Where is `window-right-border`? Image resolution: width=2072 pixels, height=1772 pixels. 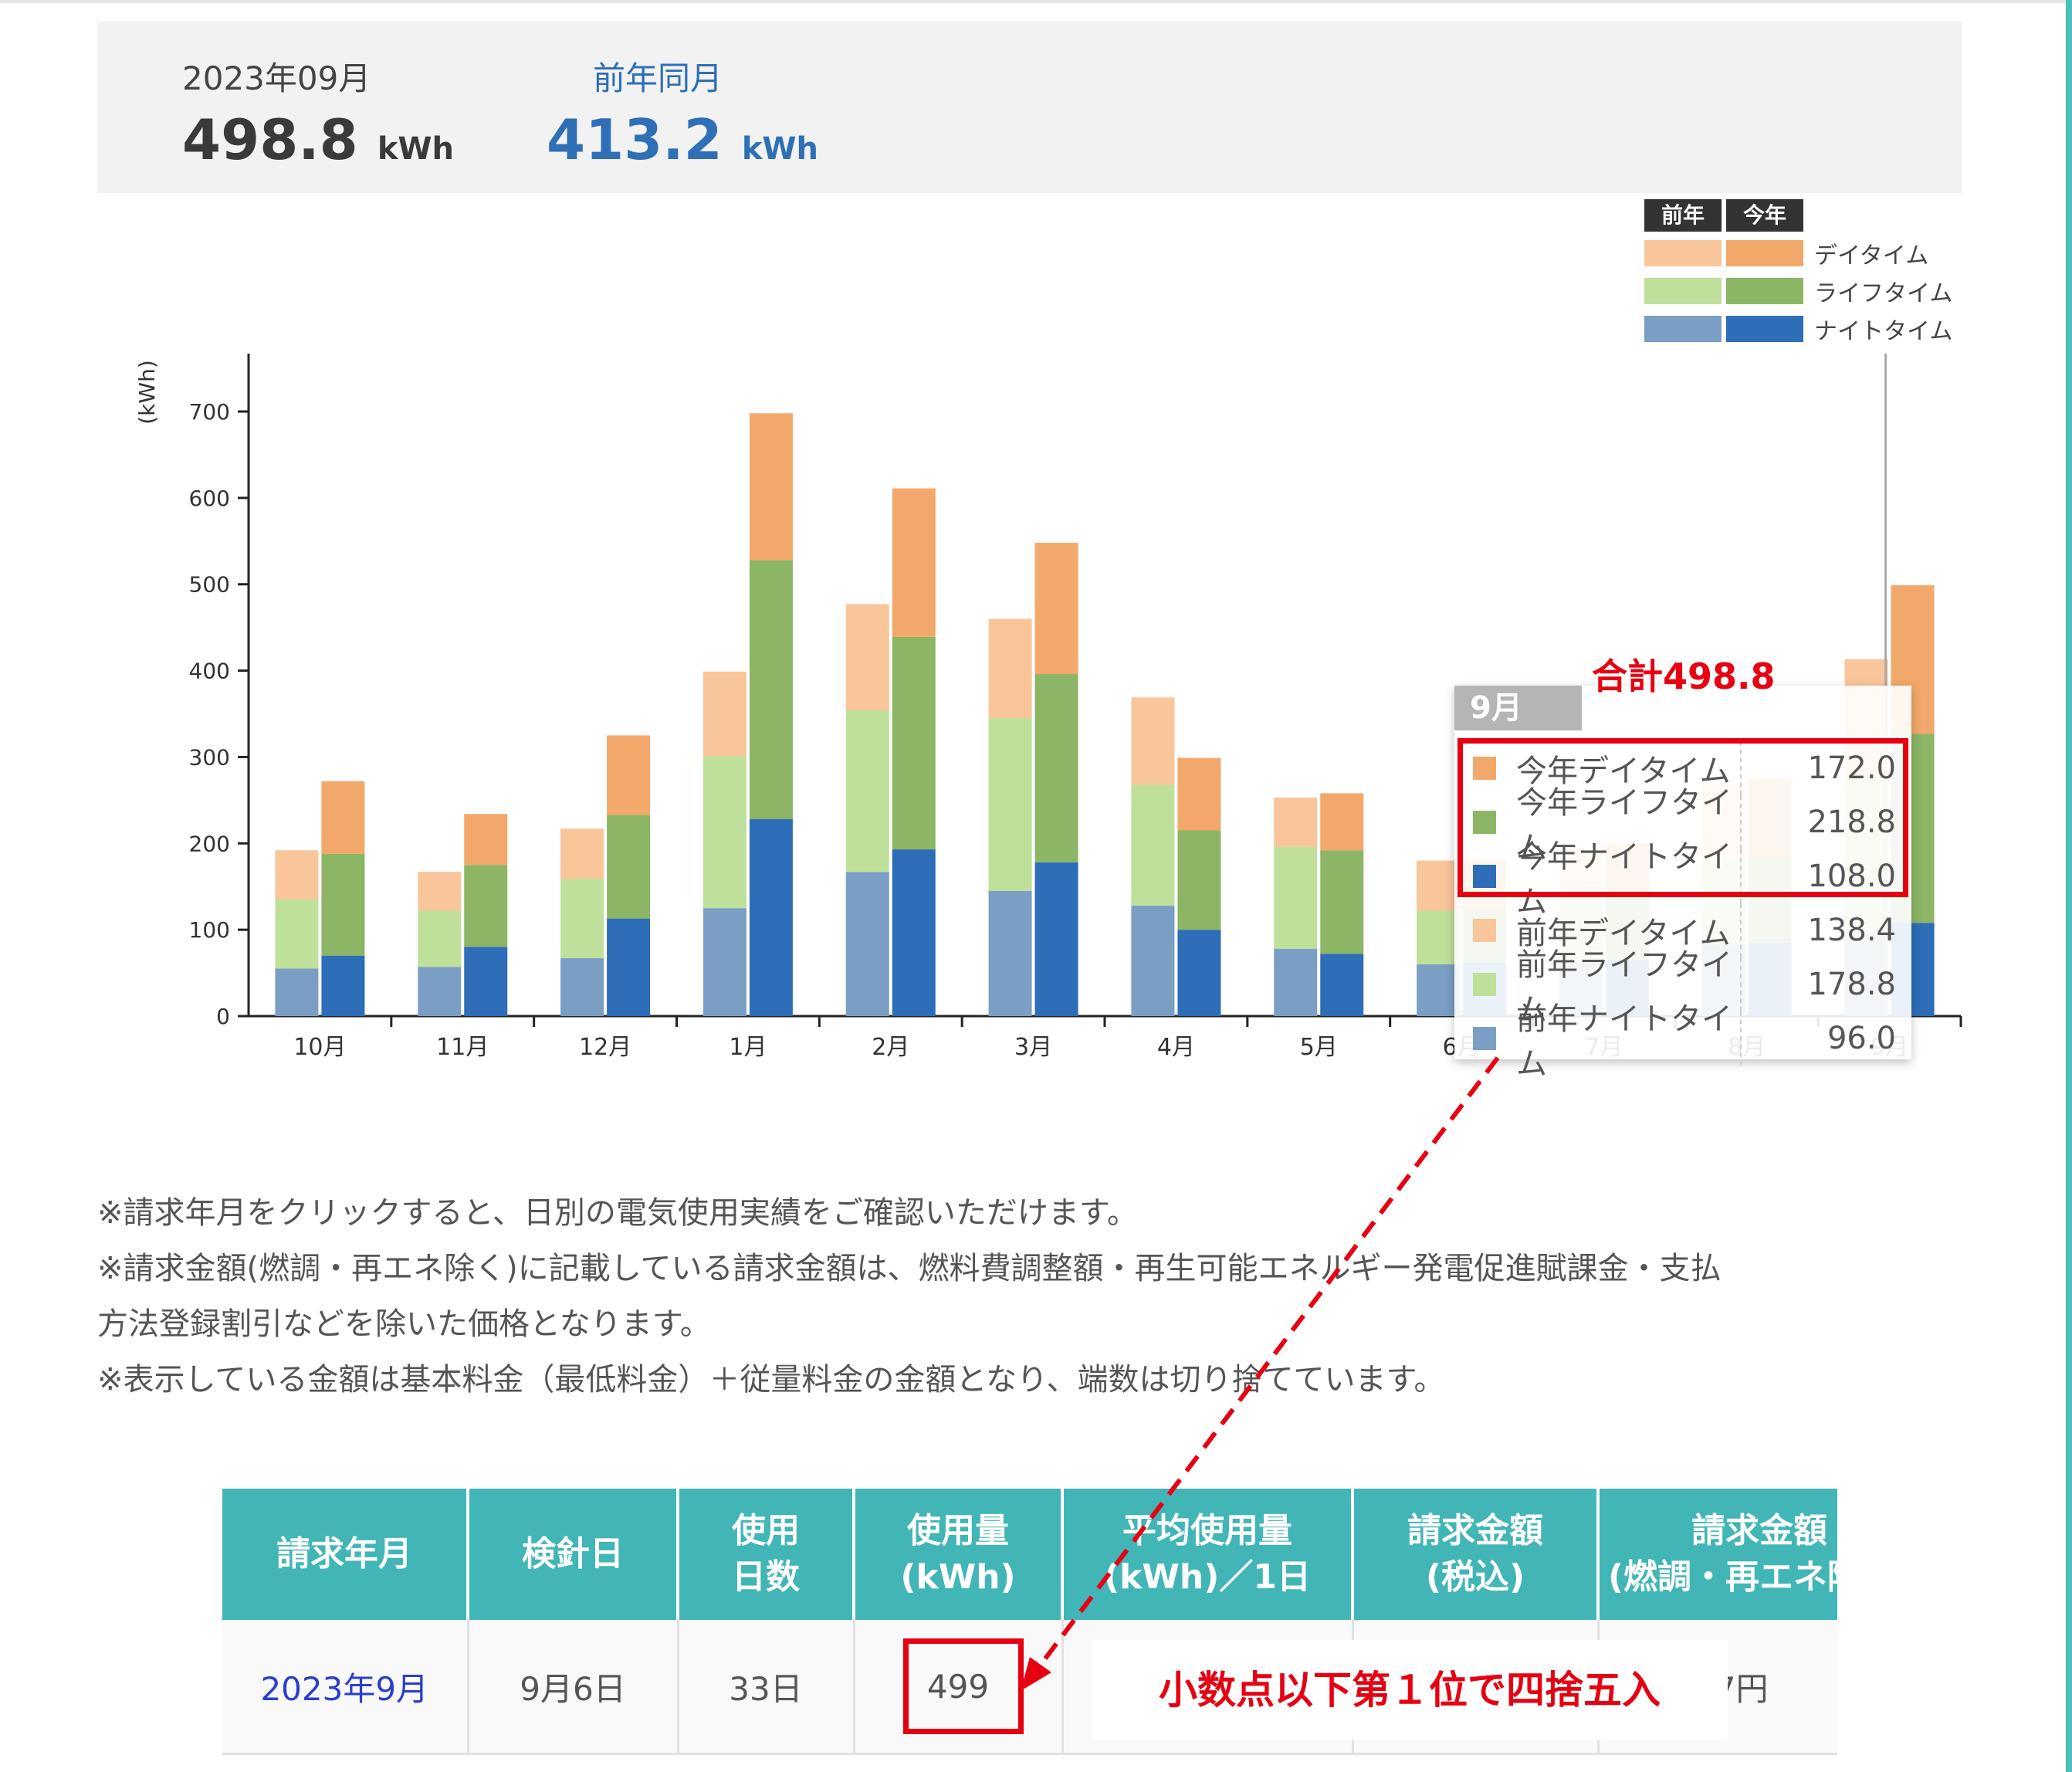
window-right-border is located at coordinates (2069, 886).